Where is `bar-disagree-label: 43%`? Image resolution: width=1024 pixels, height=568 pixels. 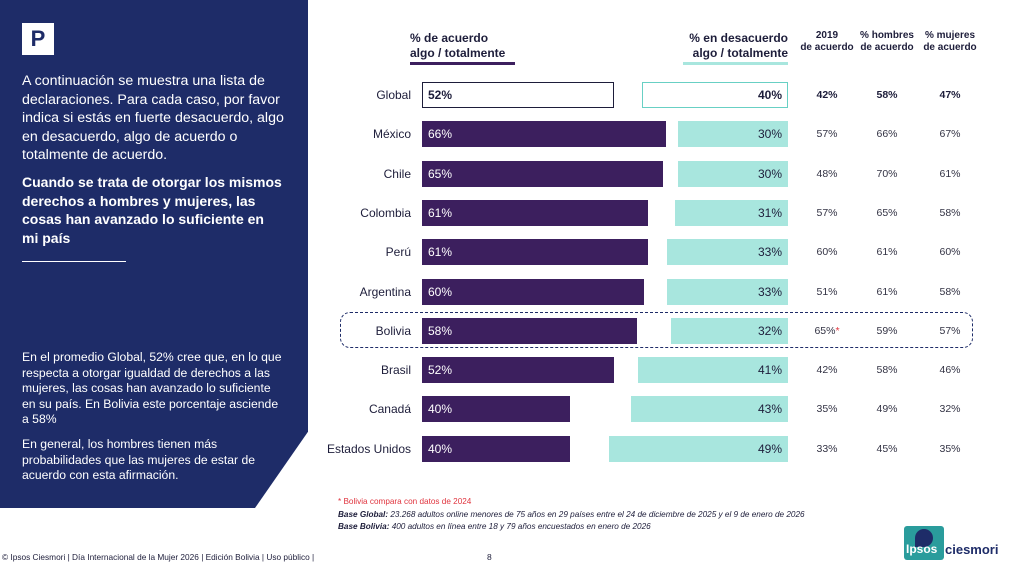
bar-disagree-label: 43% is located at coordinates (769, 409).